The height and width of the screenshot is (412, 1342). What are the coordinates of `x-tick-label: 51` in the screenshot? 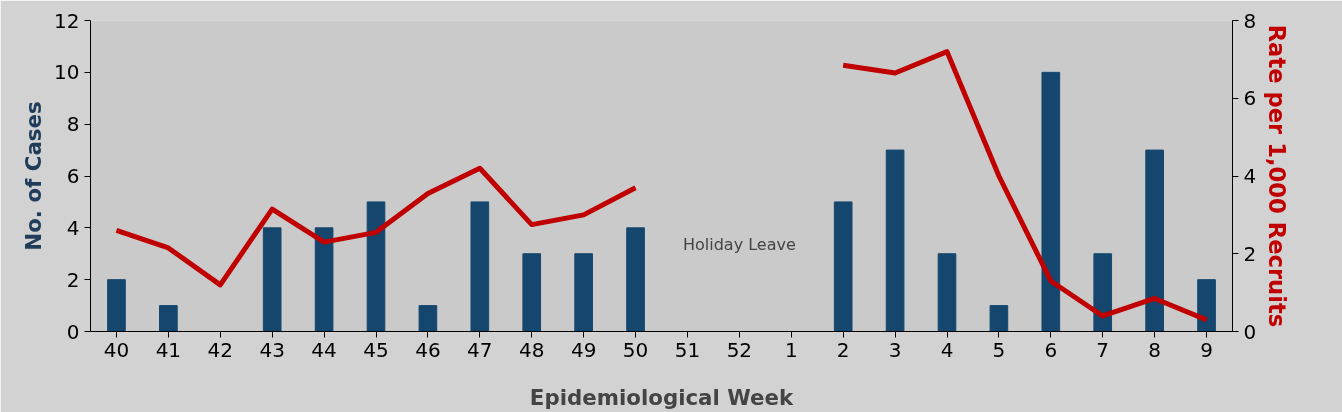 It's located at (687, 349).